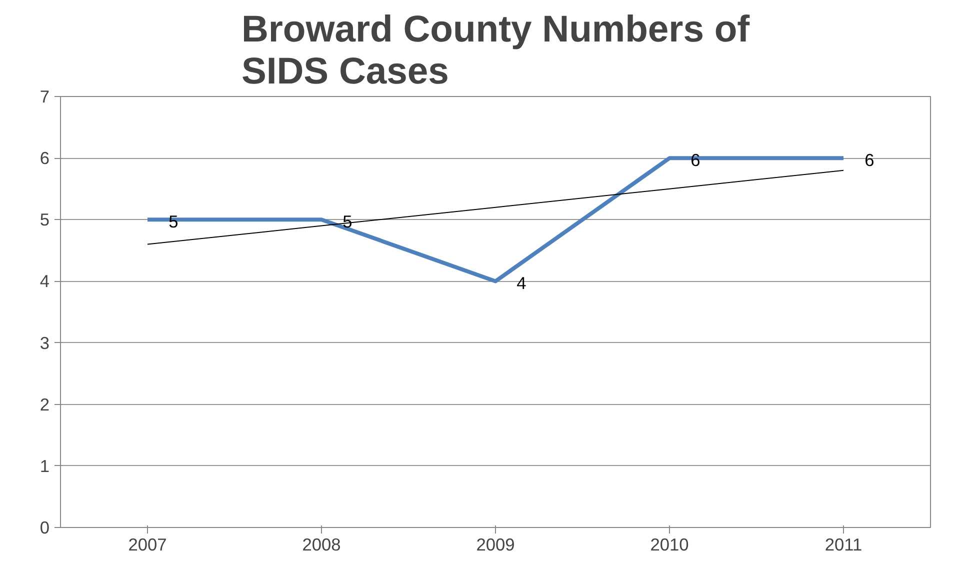 This screenshot has width=954, height=581. Describe the element at coordinates (45, 281) in the screenshot. I see `y-tick-label: 4` at that location.